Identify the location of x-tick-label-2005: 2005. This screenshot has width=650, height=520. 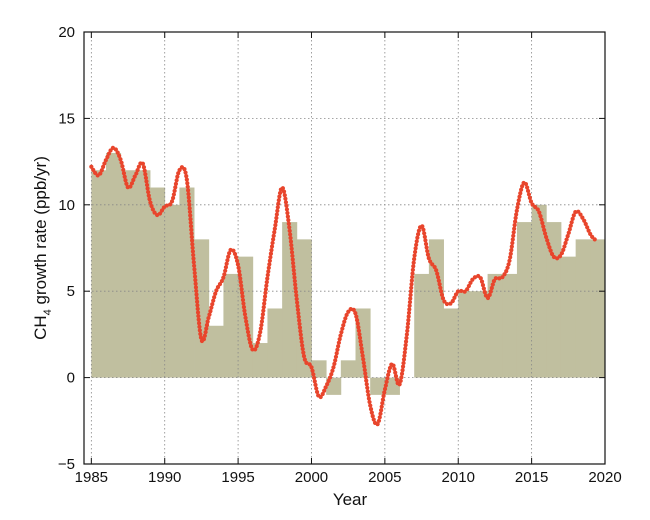
(384, 477).